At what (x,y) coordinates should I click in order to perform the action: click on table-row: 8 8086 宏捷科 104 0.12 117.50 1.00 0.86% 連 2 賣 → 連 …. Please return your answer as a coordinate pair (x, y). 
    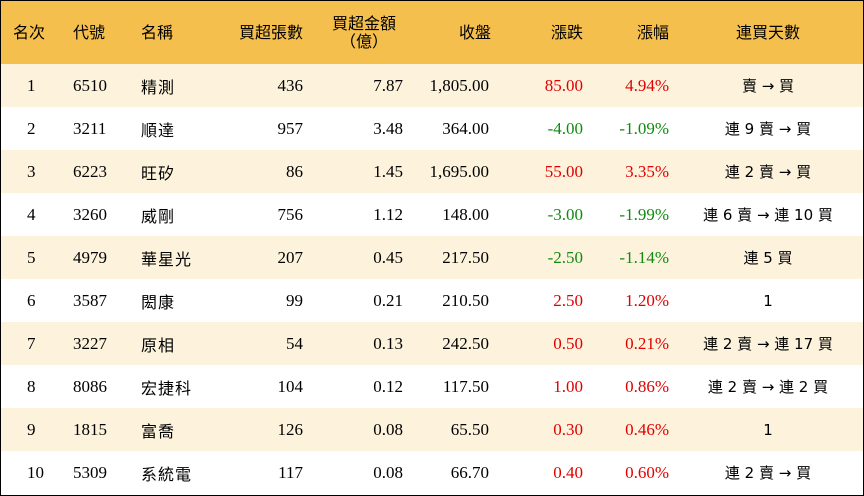
    Looking at the image, I should click on (432, 386).